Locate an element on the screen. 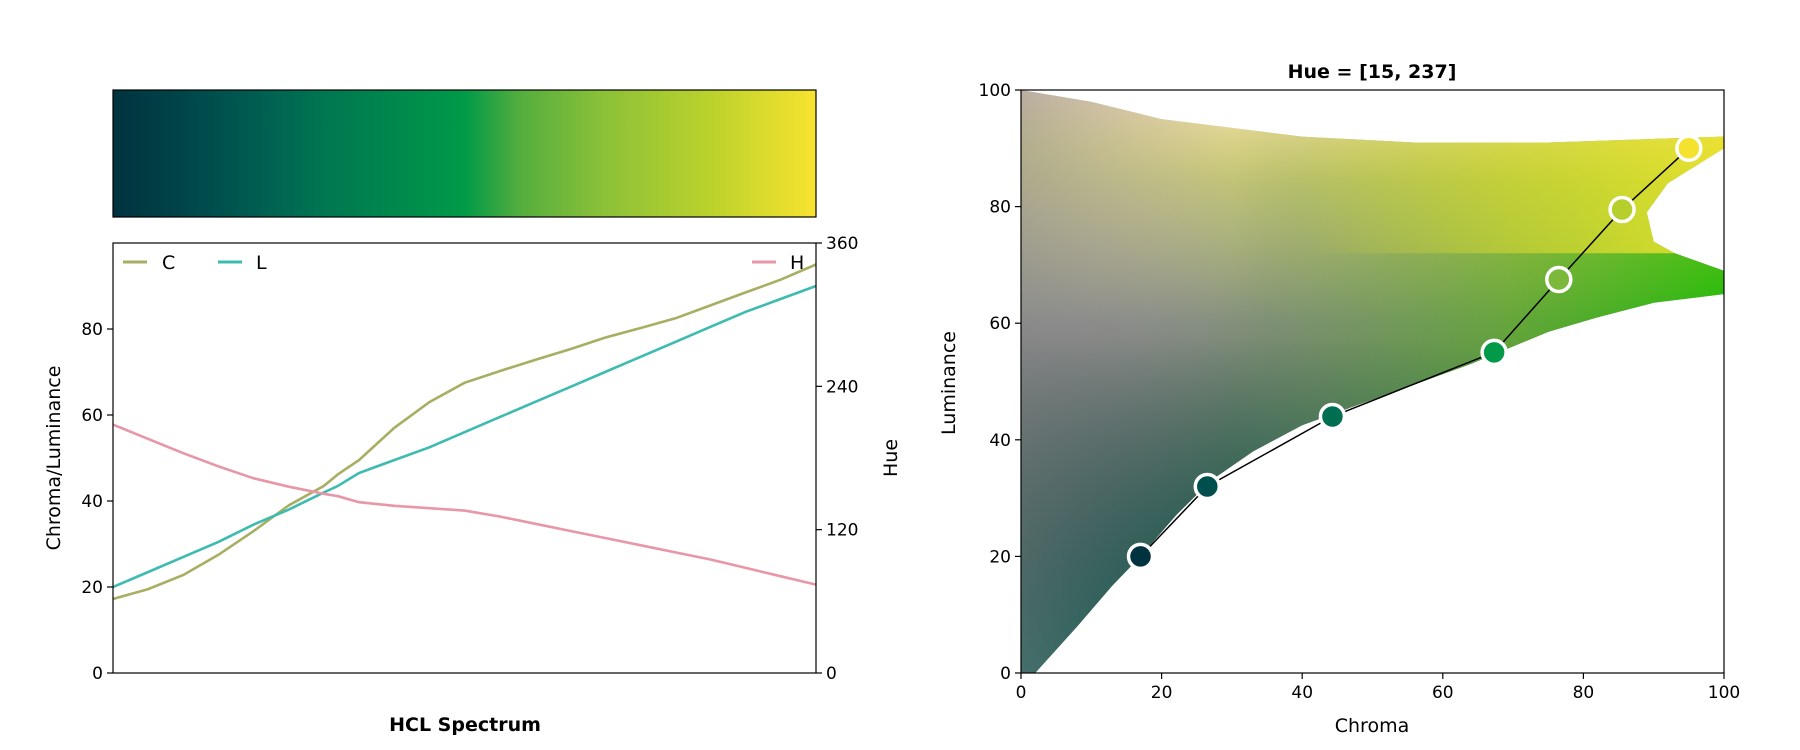 The width and height of the screenshot is (1800, 750). left-tick-label: 60 is located at coordinates (92, 416).